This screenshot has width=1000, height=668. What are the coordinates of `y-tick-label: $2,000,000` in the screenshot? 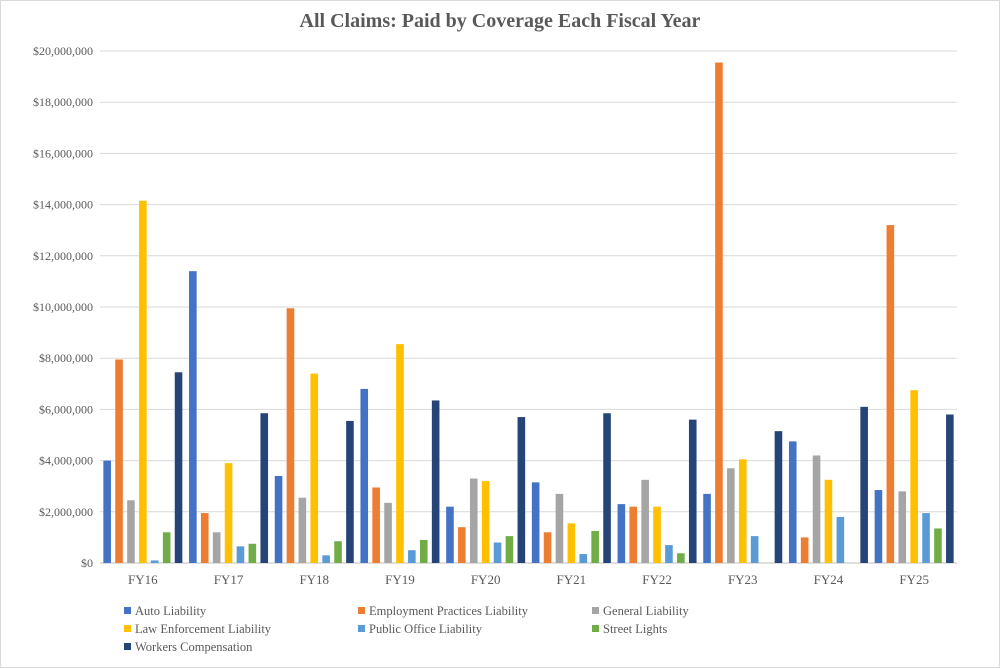 It's located at (66, 512).